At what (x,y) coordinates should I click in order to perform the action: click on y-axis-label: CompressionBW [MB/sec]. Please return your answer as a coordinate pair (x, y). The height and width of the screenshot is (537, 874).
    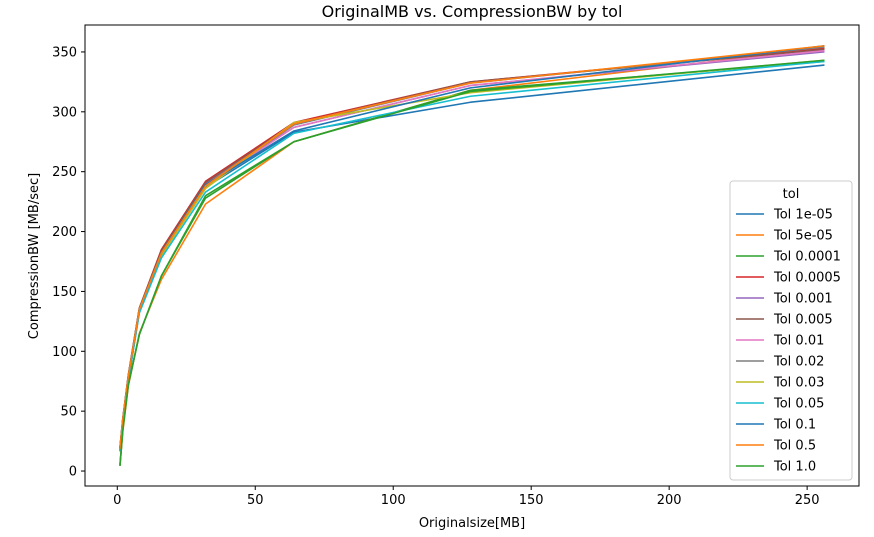
    Looking at the image, I should click on (34, 256).